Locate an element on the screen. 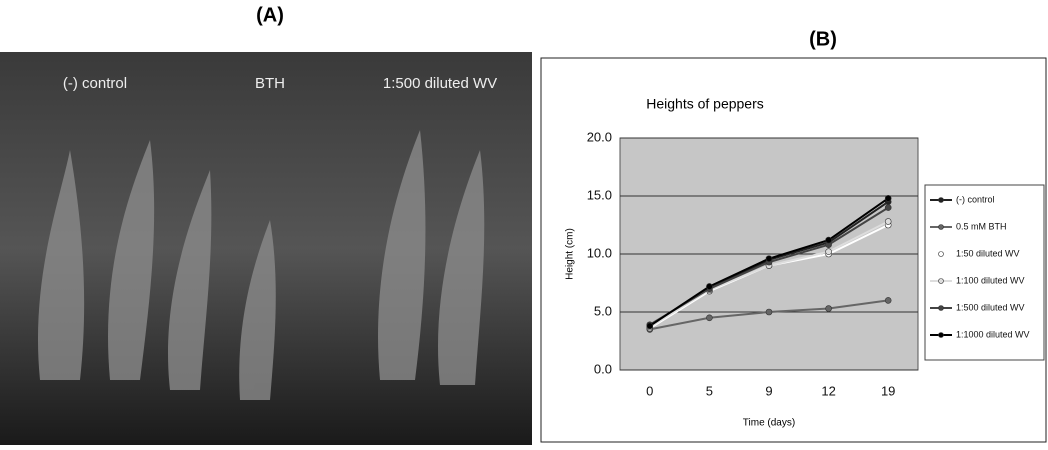 This screenshot has width=1048, height=450. legend-label: 1:100 diluted WV is located at coordinates (990, 280).